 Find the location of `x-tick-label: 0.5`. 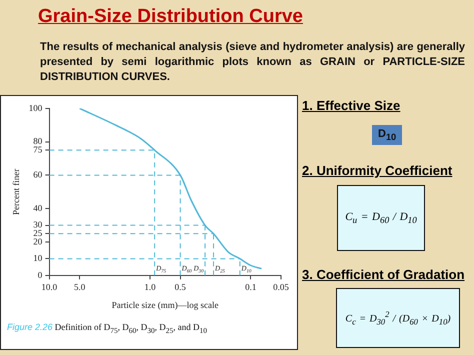

x-tick-label: 0.5 is located at coordinates (180, 287).